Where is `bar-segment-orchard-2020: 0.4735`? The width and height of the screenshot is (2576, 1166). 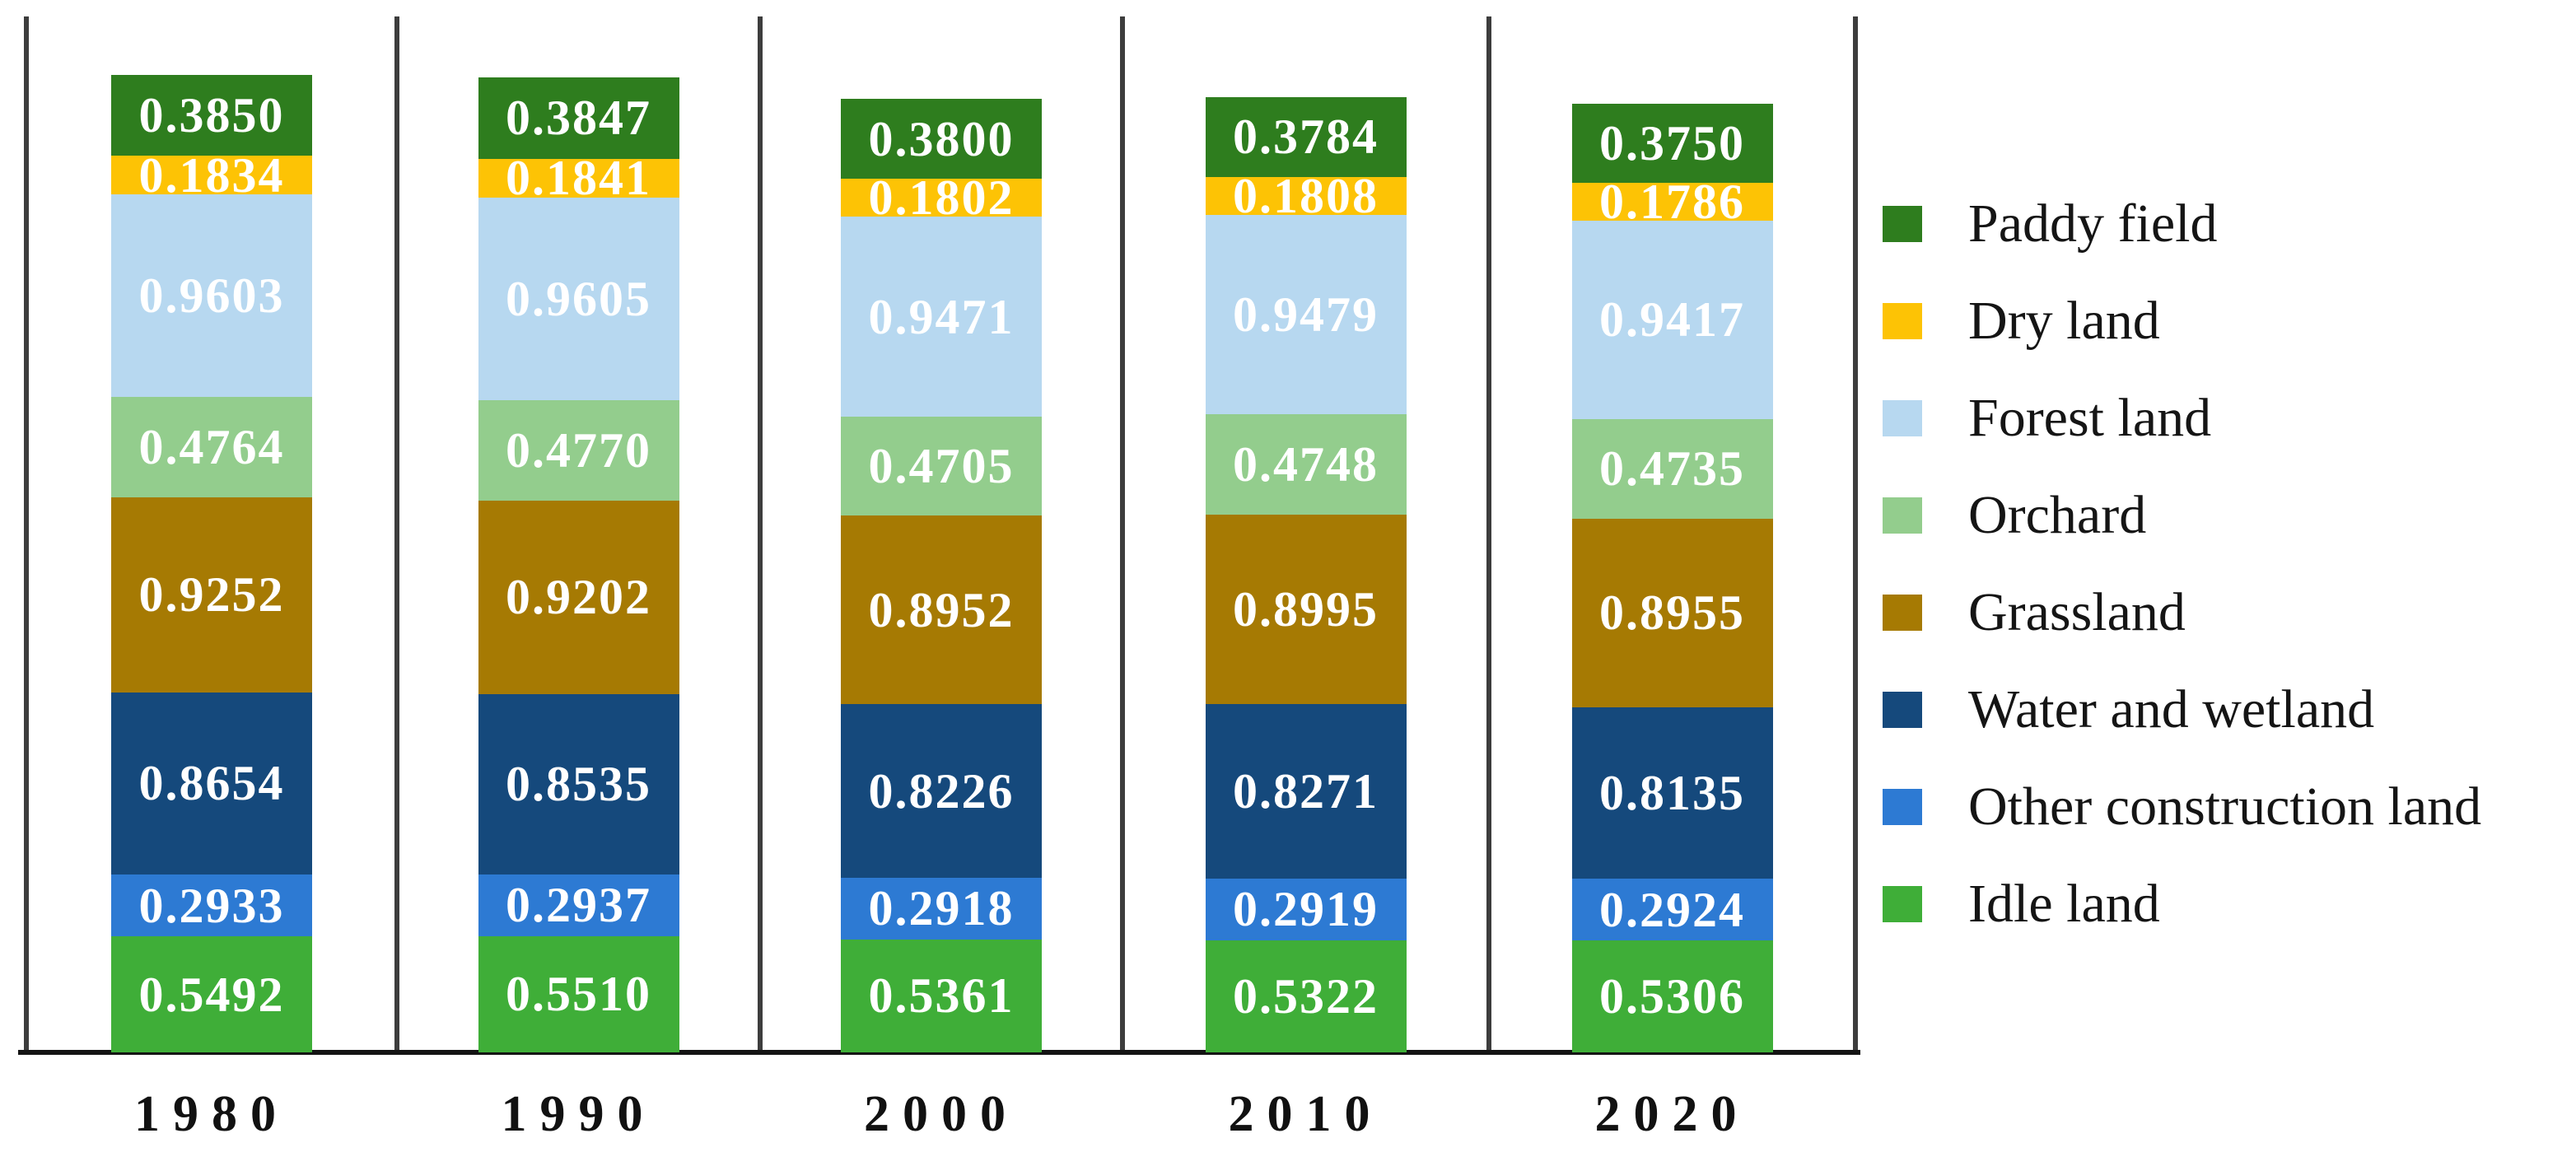
bar-segment-orchard-2020: 0.4735 is located at coordinates (1672, 468).